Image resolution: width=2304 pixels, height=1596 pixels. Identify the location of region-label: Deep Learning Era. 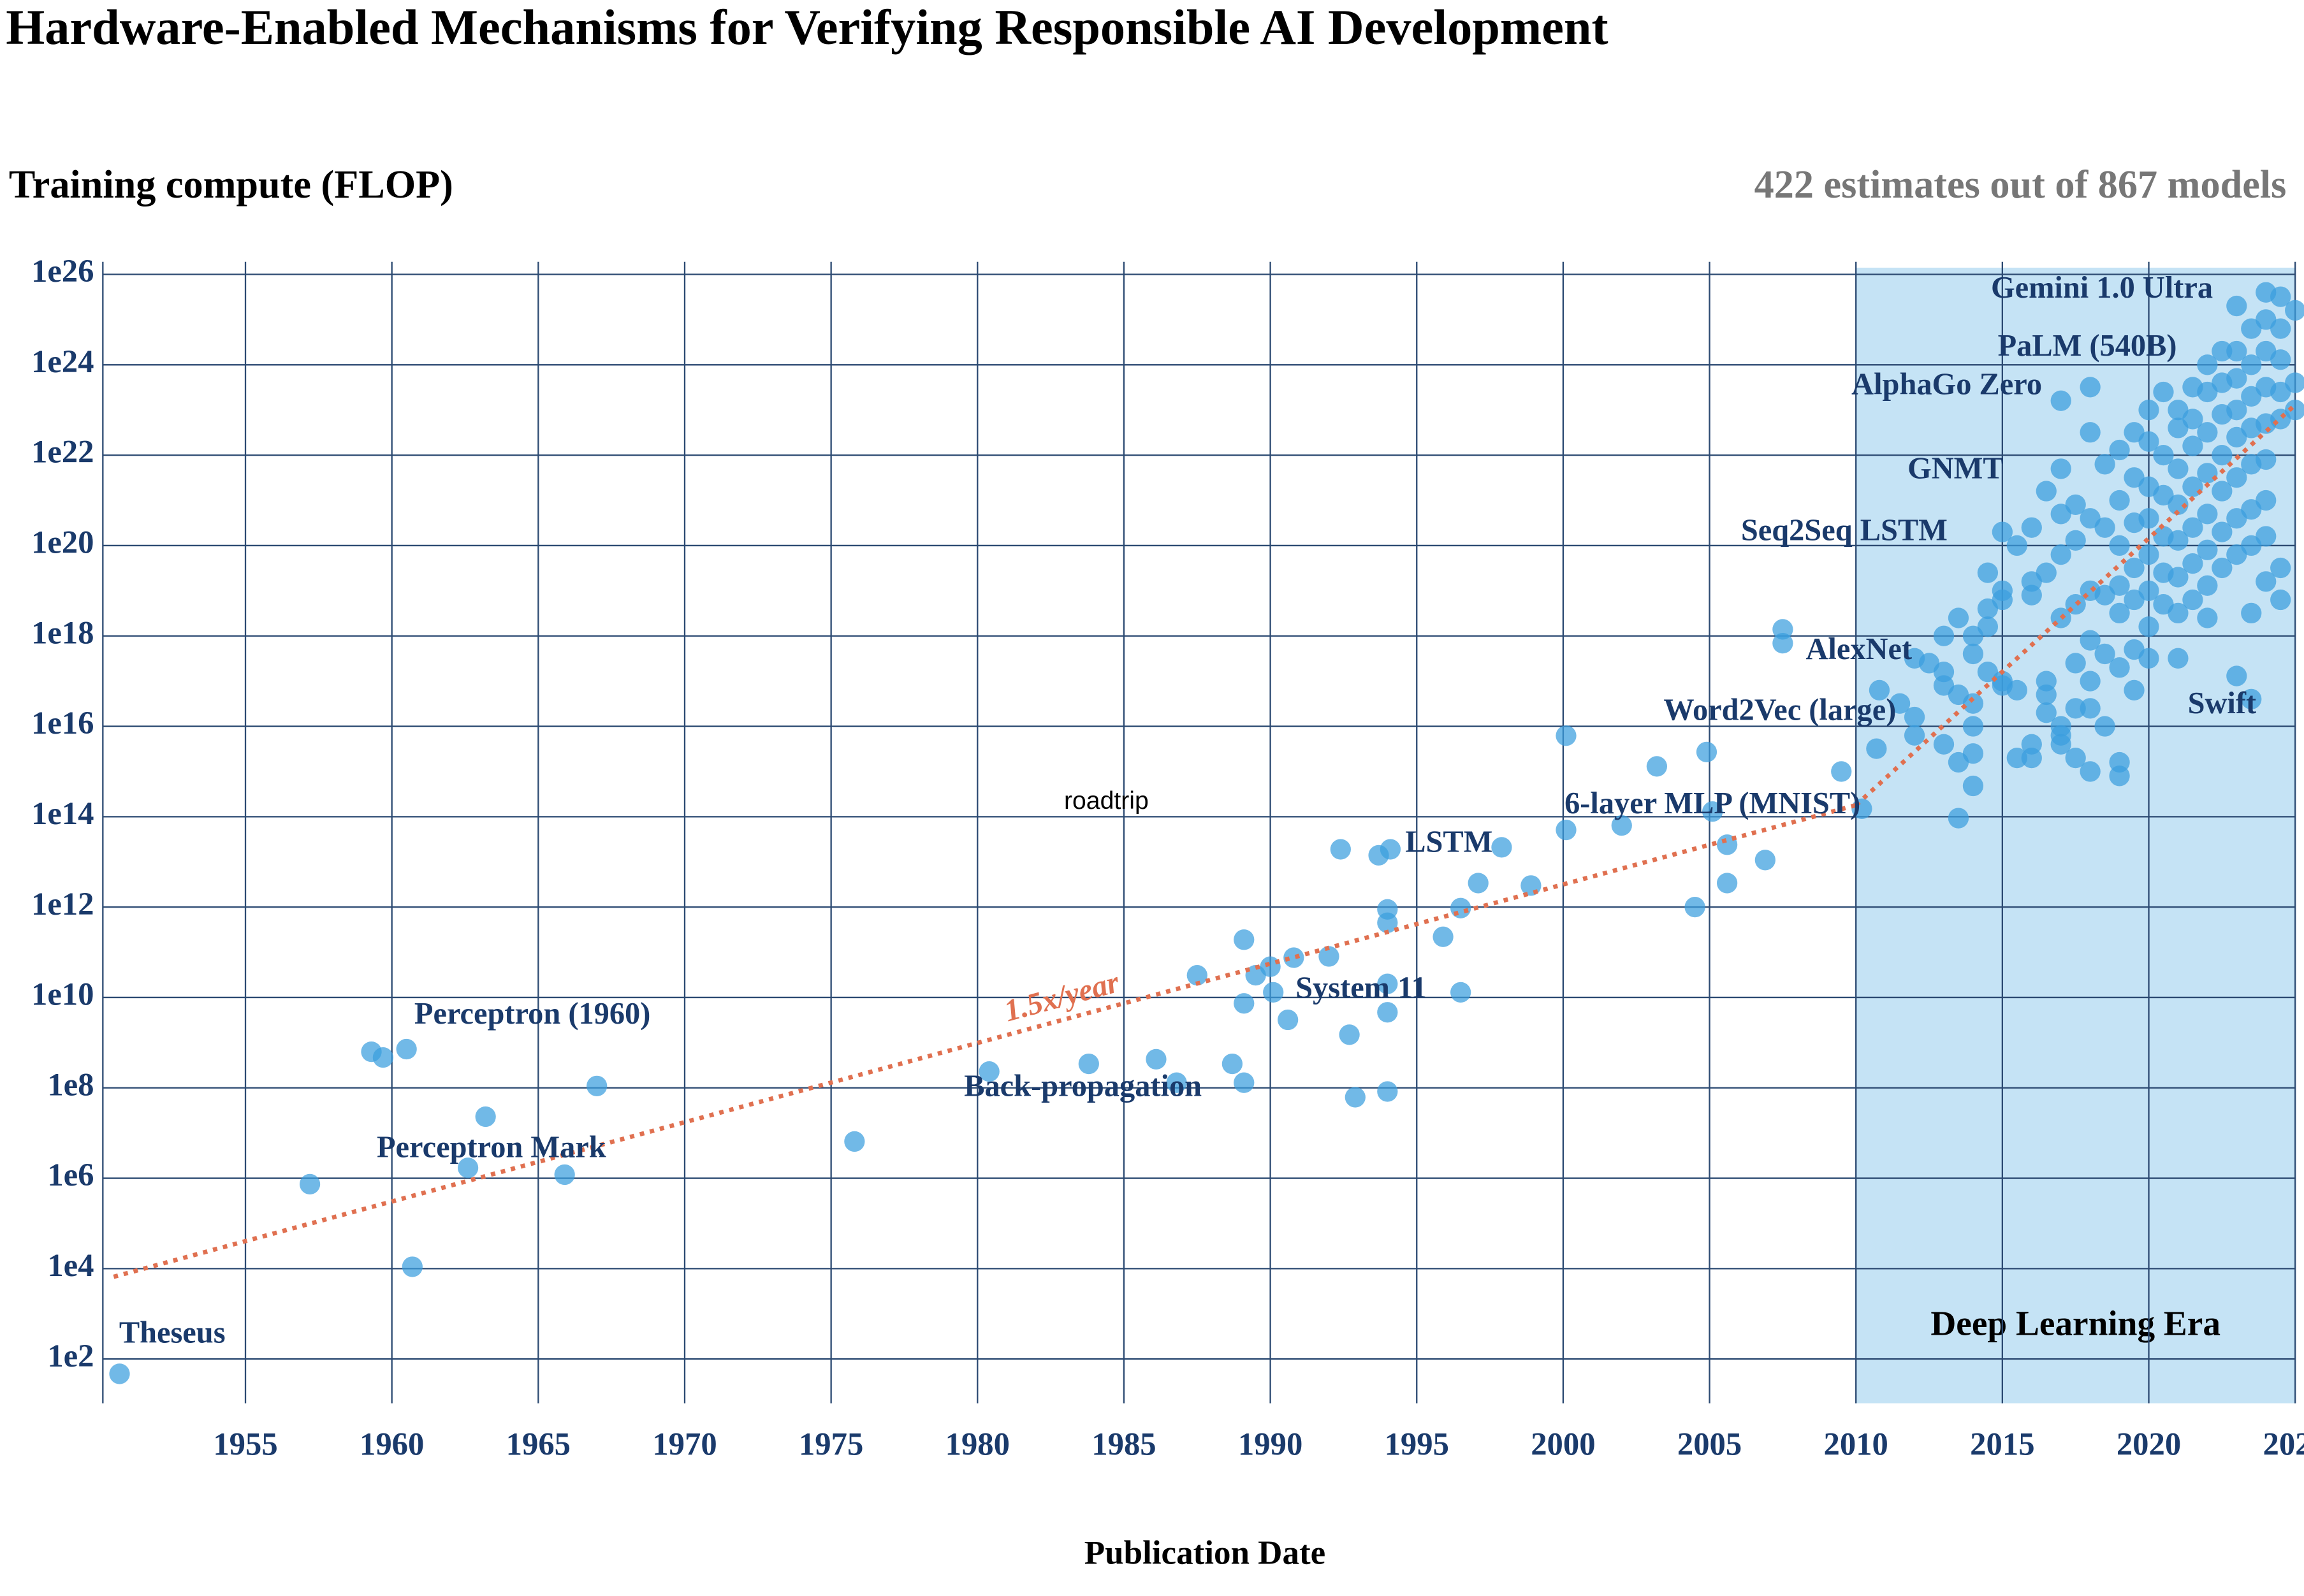
(2075, 1322).